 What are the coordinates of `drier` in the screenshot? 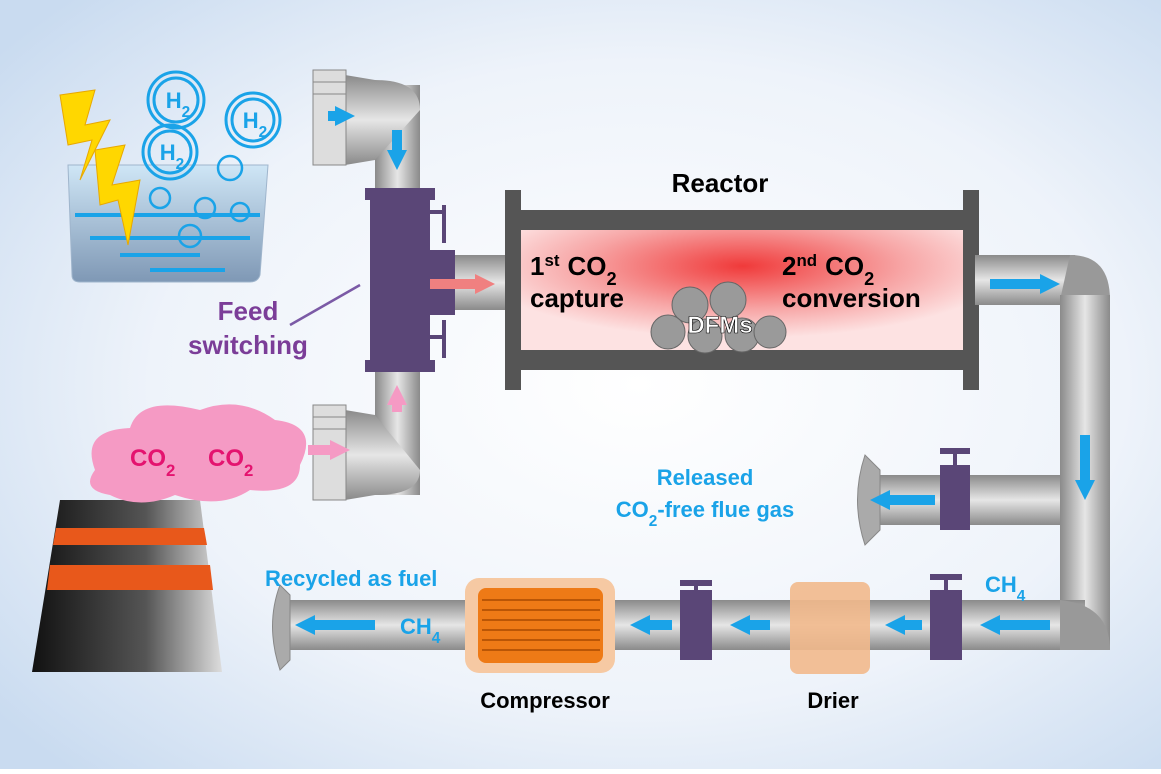 It's located at (830, 628).